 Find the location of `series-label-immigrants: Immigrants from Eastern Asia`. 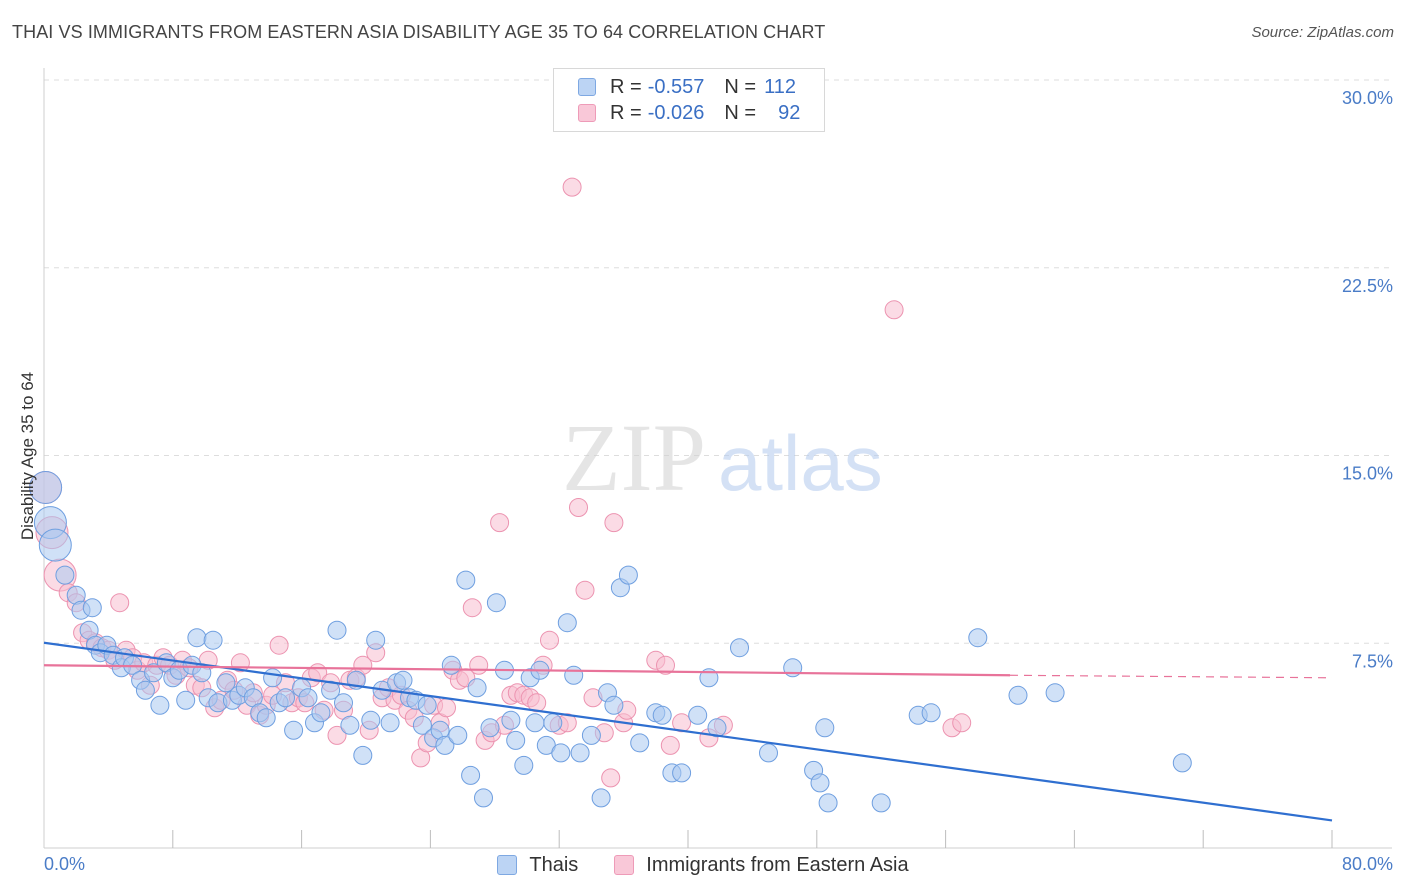

series-label-immigrants: Immigrants from Eastern Asia is located at coordinates (777, 864).